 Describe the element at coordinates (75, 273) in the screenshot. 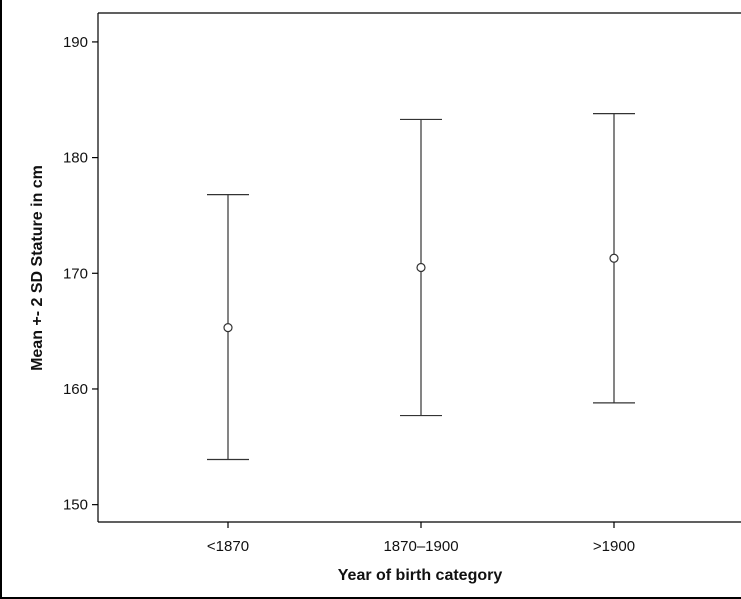

I see `y-tick-label: 170` at that location.